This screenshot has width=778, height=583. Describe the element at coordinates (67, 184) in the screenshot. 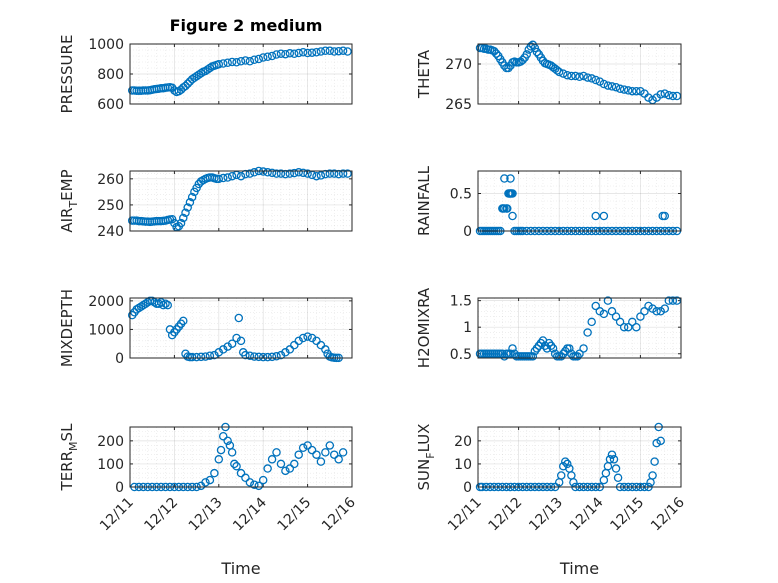

I see `y-axis-label-part: EMP` at that location.